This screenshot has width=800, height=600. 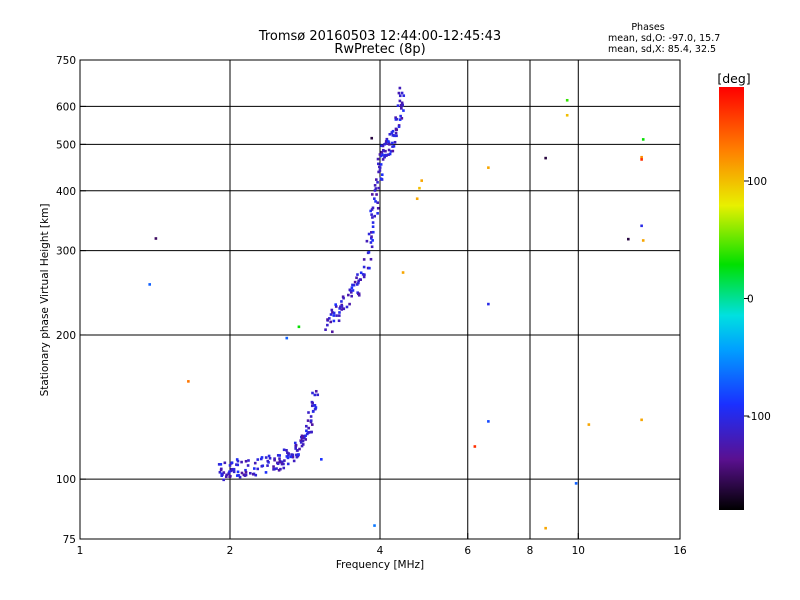 What do you see at coordinates (380, 551) in the screenshot?
I see `x-tick-label: 4` at bounding box center [380, 551].